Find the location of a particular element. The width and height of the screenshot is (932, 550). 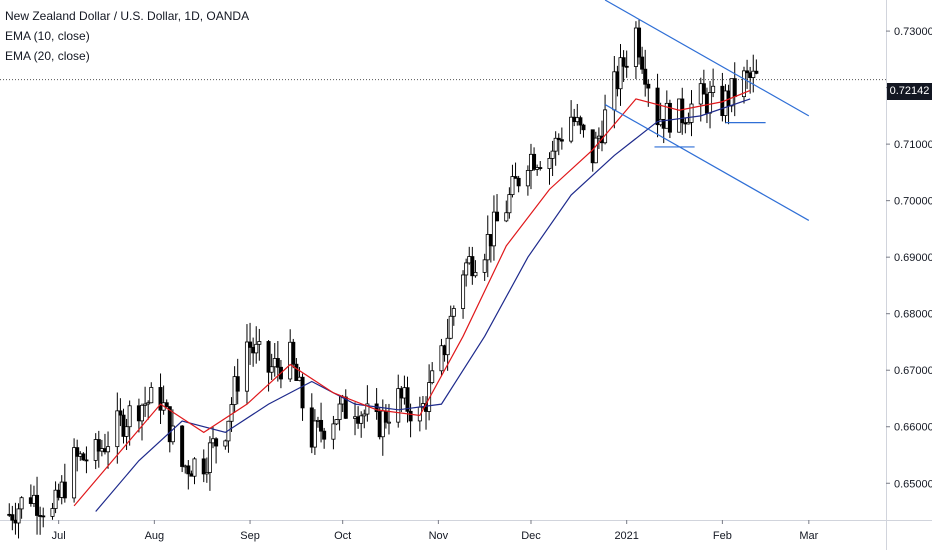

y-tick-label: 0.70000 is located at coordinates (913, 202).